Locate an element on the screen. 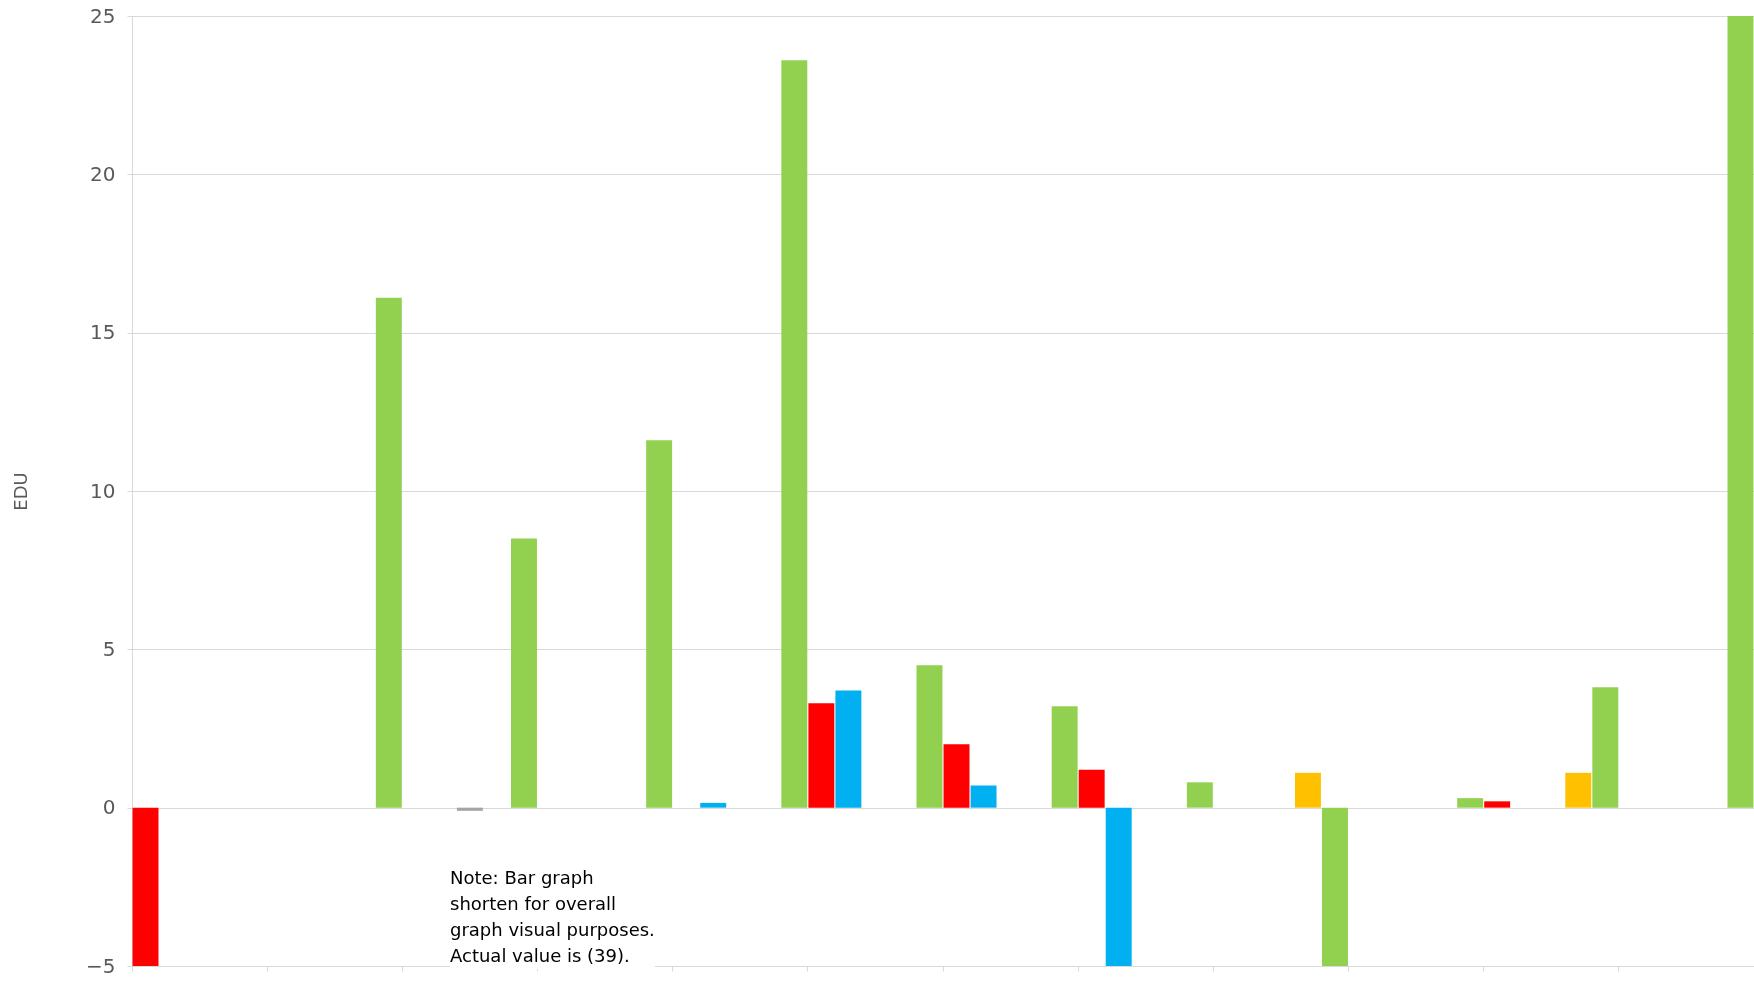 This screenshot has height=992, width=1754. y-tick-label: 0 is located at coordinates (109, 807).